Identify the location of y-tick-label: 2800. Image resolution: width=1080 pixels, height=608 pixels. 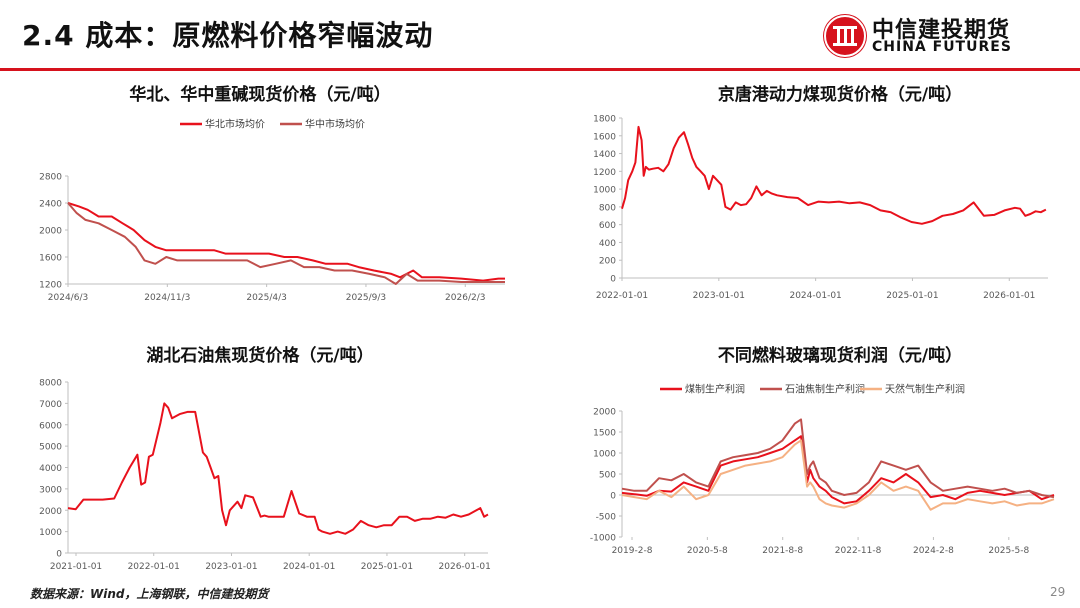
(50, 178).